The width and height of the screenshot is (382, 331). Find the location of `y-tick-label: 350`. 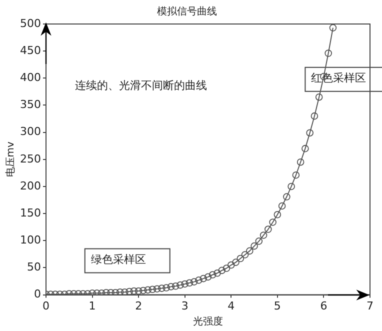

y-tick-label: 350 is located at coordinates (30, 105).